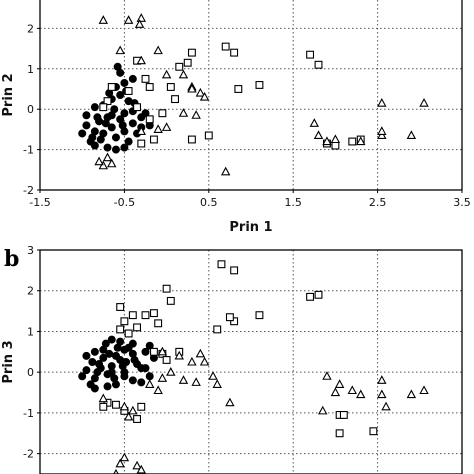  What do you see at coordinates (378, 202) in the screenshot?
I see `x-tick-label: 2.5` at bounding box center [378, 202].